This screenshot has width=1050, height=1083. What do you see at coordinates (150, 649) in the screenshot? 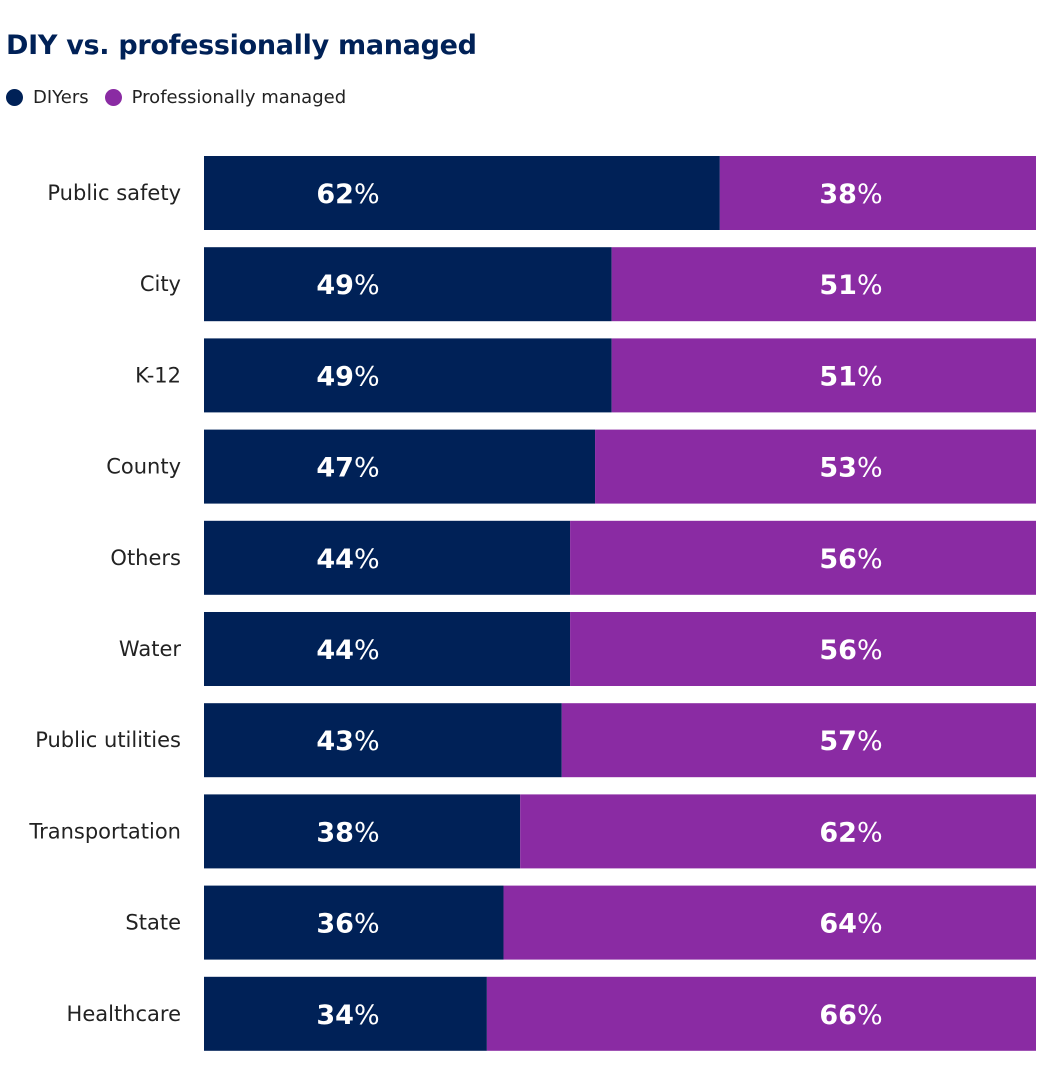
I see `category-label: Water` at bounding box center [150, 649].